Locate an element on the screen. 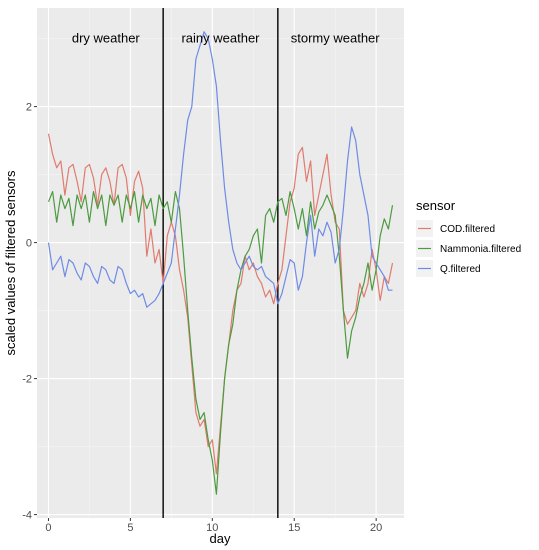 The width and height of the screenshot is (539, 550). x-tick-label: 5 is located at coordinates (130, 528).